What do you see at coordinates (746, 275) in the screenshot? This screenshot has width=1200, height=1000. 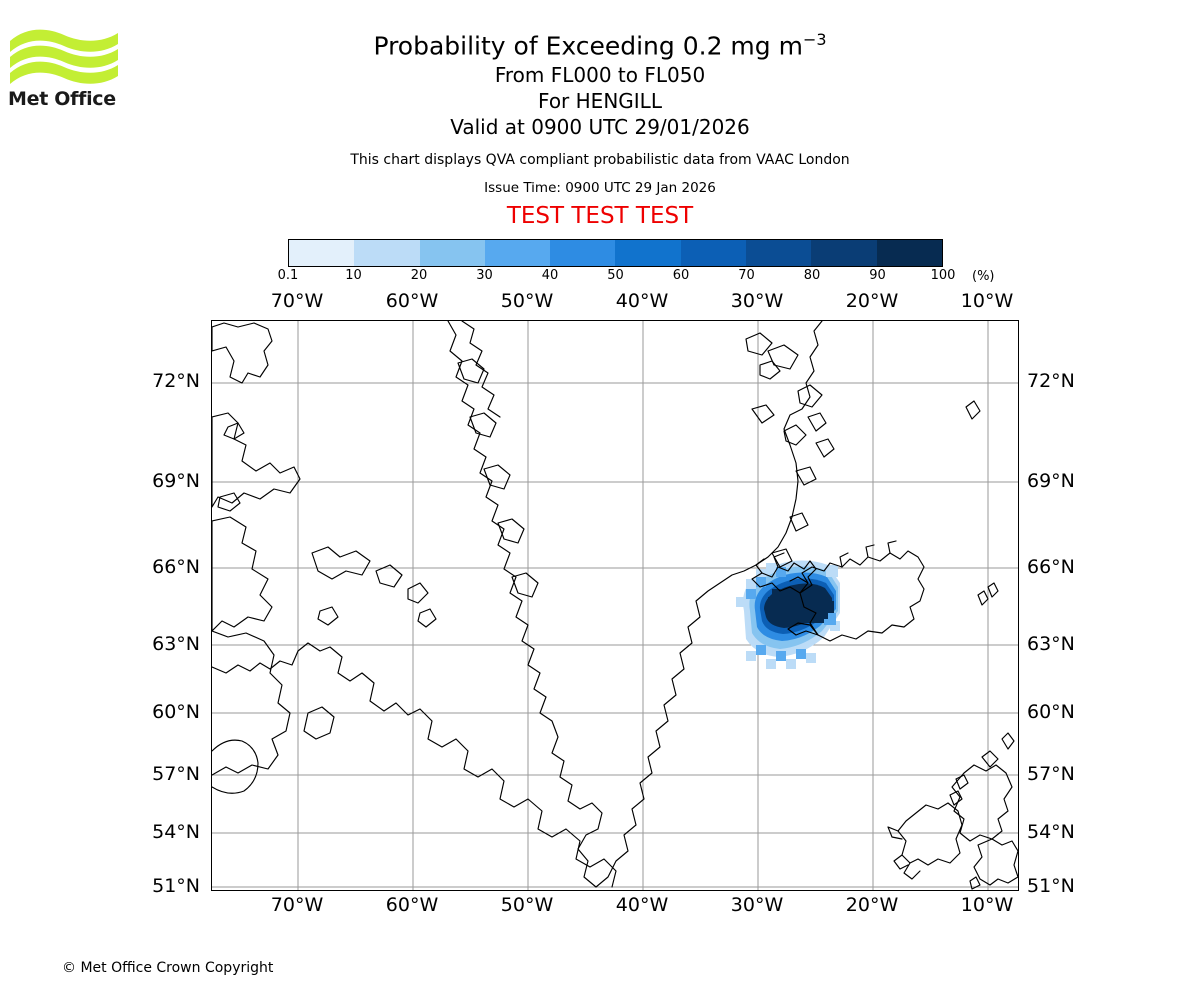 I see `colorbar-tick-70: 70` at bounding box center [746, 275].